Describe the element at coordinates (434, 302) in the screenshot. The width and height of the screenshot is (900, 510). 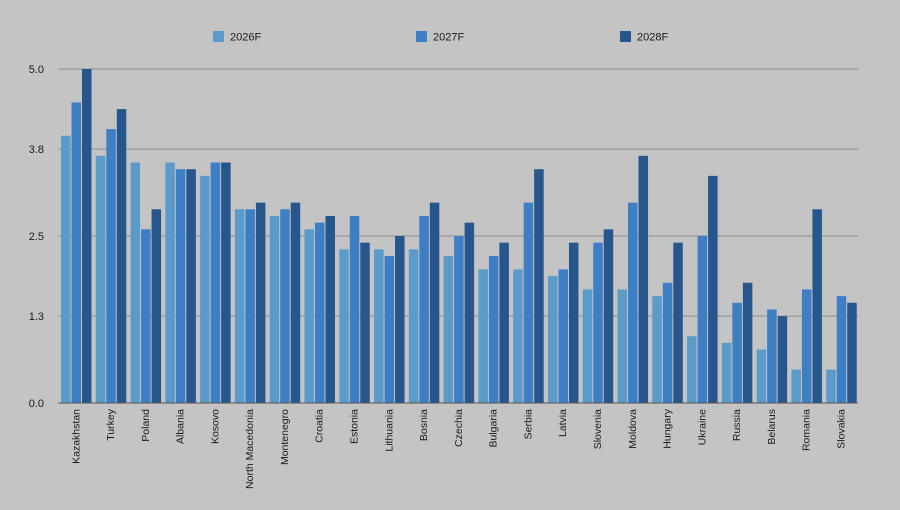
I see `bar-2028F-bosnia` at that location.